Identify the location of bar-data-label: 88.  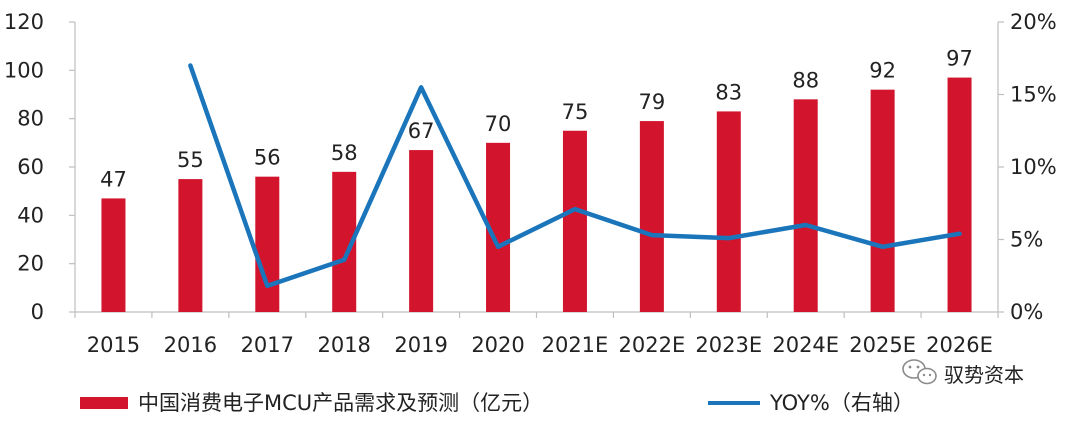
(805, 80).